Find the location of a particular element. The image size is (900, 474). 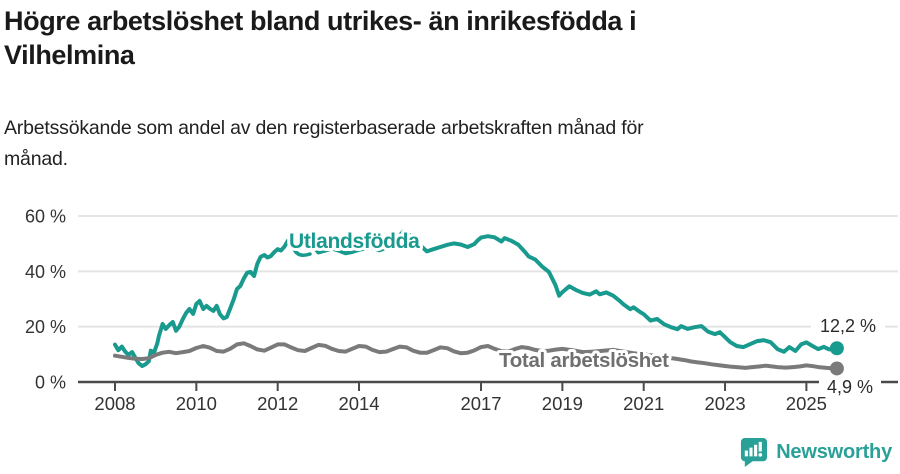

x-tick-label: 2012 is located at coordinates (277, 403).